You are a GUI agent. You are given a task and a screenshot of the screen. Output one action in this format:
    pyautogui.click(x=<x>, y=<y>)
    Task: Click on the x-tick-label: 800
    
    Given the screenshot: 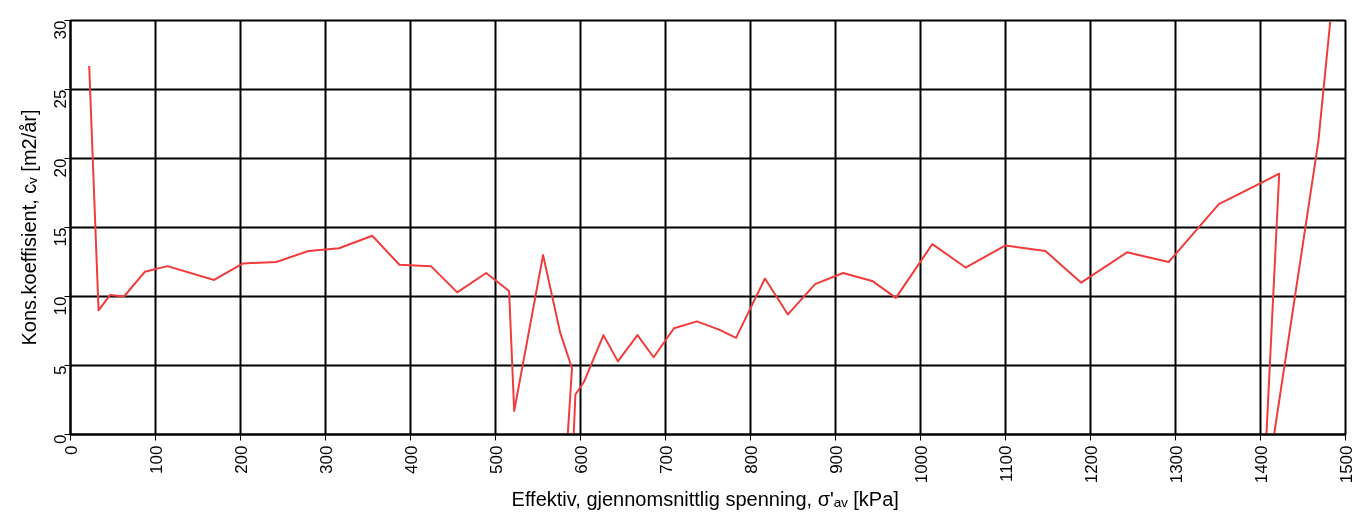 What is the action you would take?
    pyautogui.click(x=751, y=459)
    